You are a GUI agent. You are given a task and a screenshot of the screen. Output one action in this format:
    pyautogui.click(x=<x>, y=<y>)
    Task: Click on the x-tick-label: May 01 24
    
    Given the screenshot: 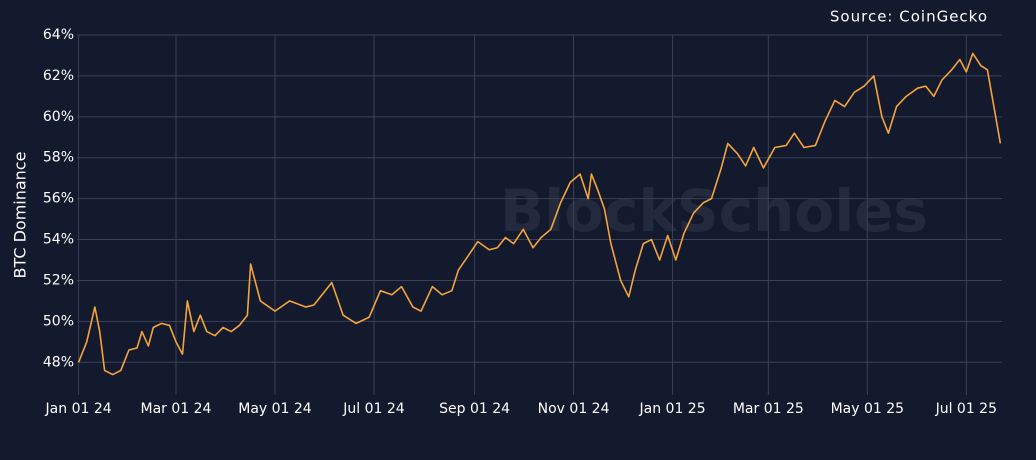 What is the action you would take?
    pyautogui.click(x=275, y=409)
    